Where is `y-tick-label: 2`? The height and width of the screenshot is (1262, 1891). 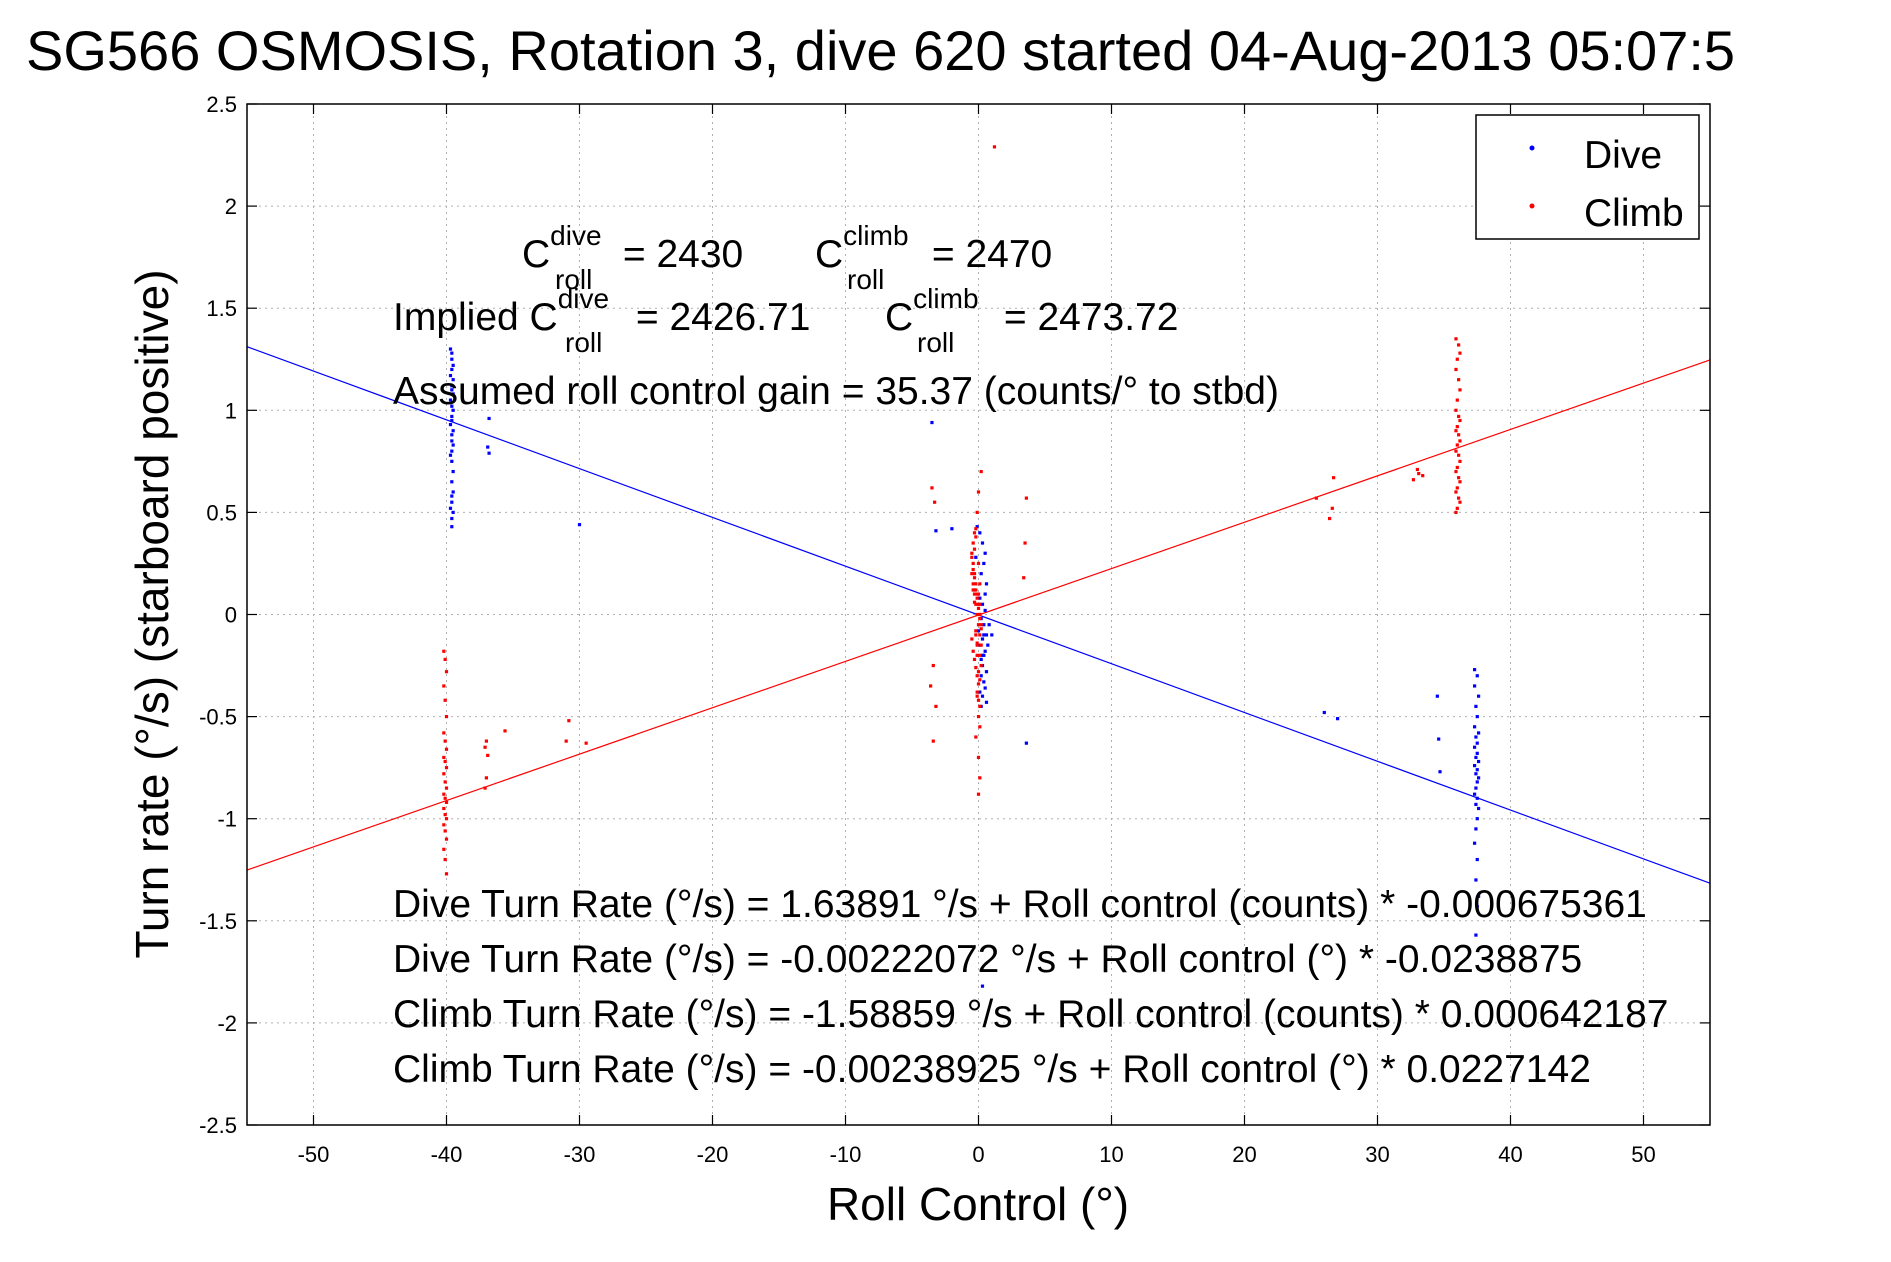
y-tick-label: 2 is located at coordinates (231, 206).